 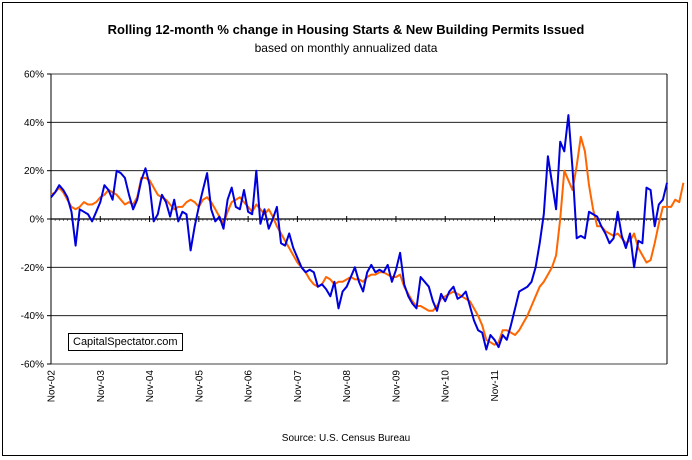 What do you see at coordinates (396, 386) in the screenshot?
I see `x-tick-label-7: Nov-09` at bounding box center [396, 386].